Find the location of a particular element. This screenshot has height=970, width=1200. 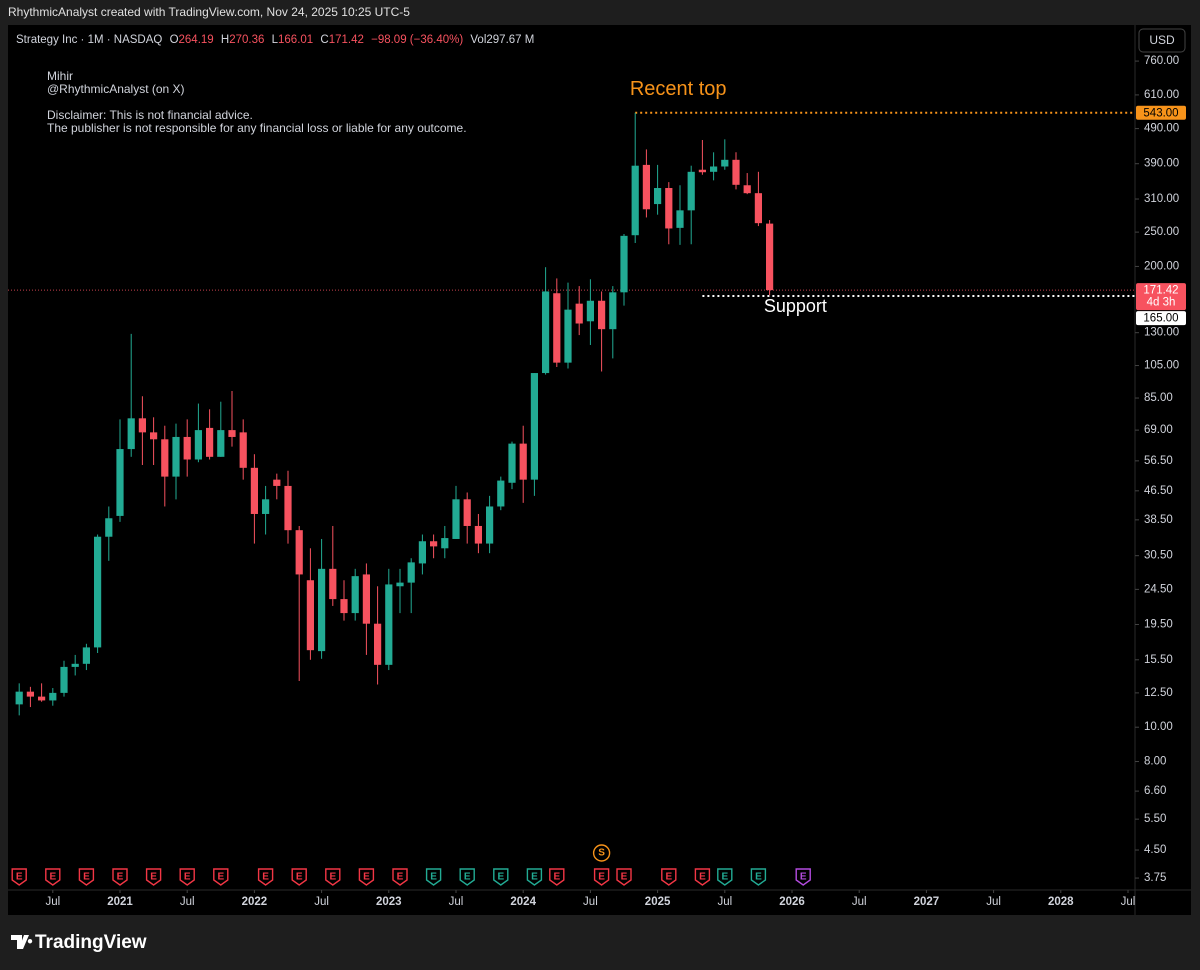

change: −98.09 (−36.40%) is located at coordinates (417, 40).